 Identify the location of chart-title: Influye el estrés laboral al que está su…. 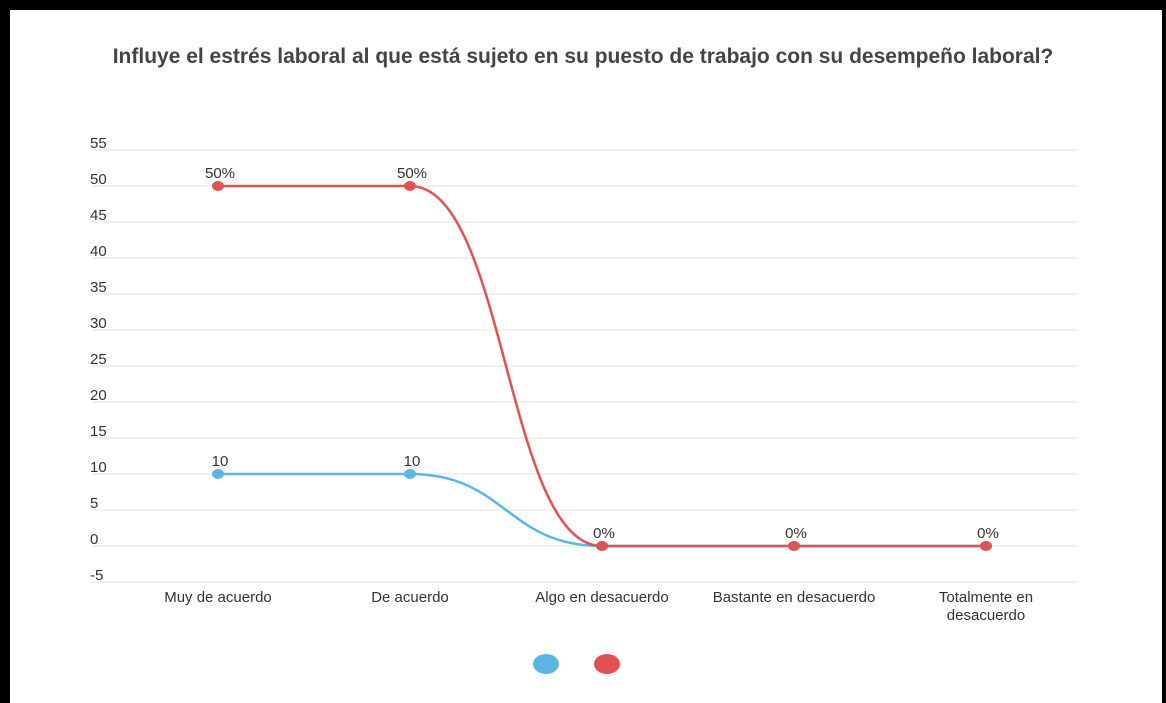
(583, 56).